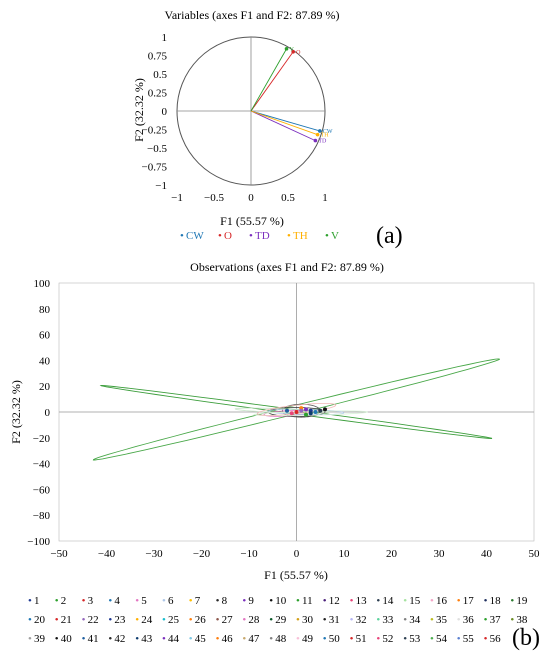 This screenshot has width=550, height=657. Describe the element at coordinates (317, 134) in the screenshot. I see `vector-point-th` at that location.